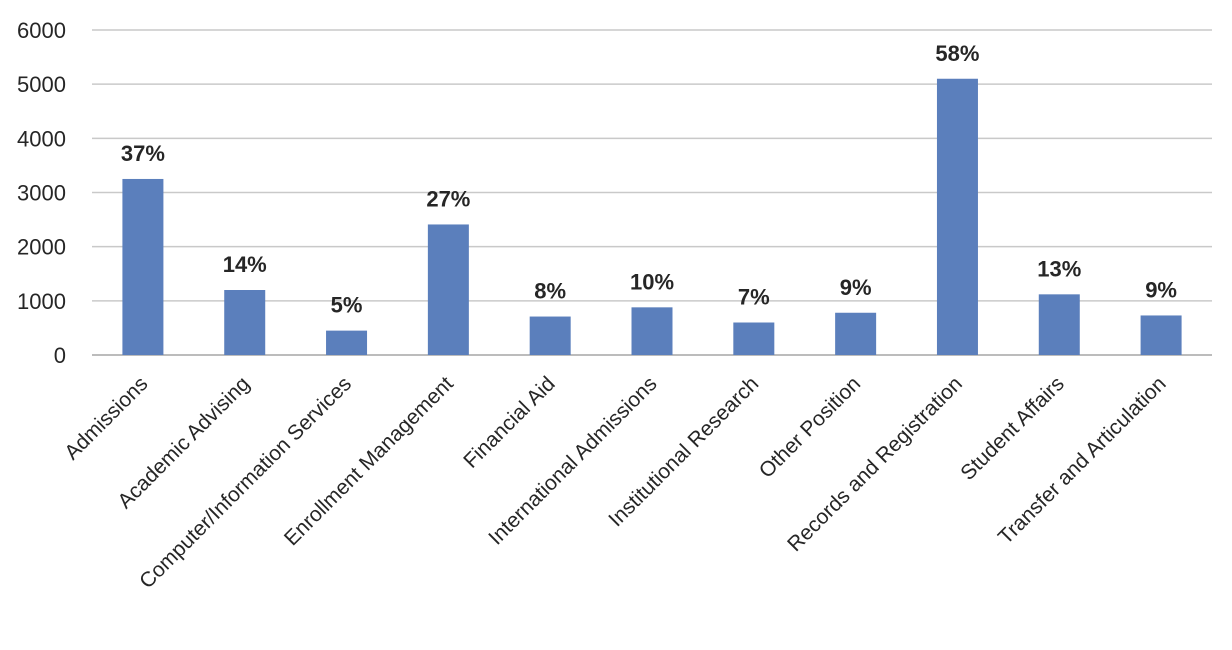 The height and width of the screenshot is (650, 1232). What do you see at coordinates (550, 335) in the screenshot?
I see `bar-financial-aid` at bounding box center [550, 335].